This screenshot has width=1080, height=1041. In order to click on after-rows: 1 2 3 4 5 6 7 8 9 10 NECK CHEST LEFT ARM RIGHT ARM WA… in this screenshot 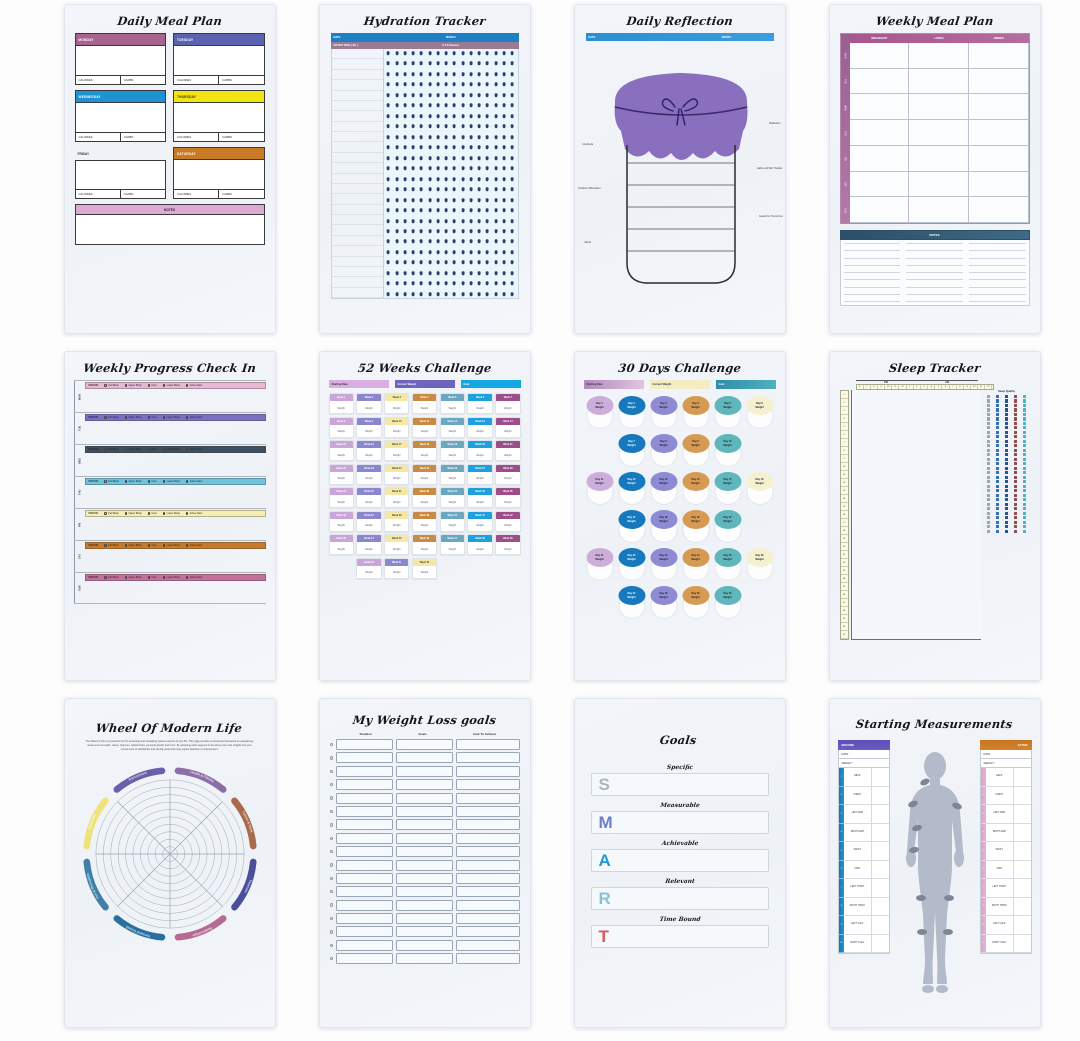, I will do `click(1005, 861)`.